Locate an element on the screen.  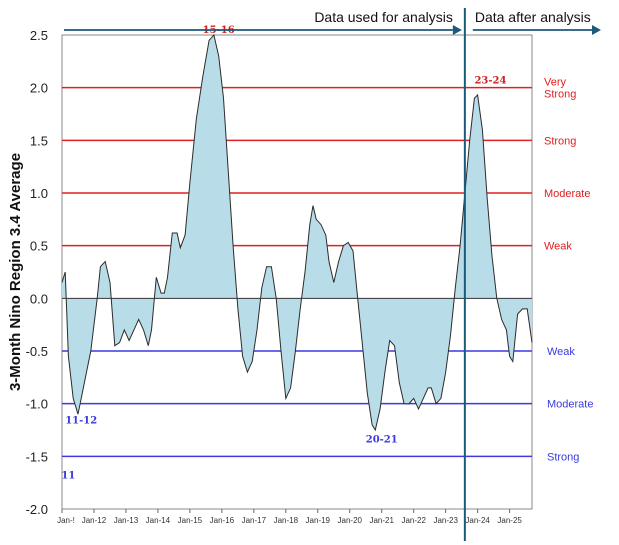
event-label: 11 is located at coordinates (68, 475).